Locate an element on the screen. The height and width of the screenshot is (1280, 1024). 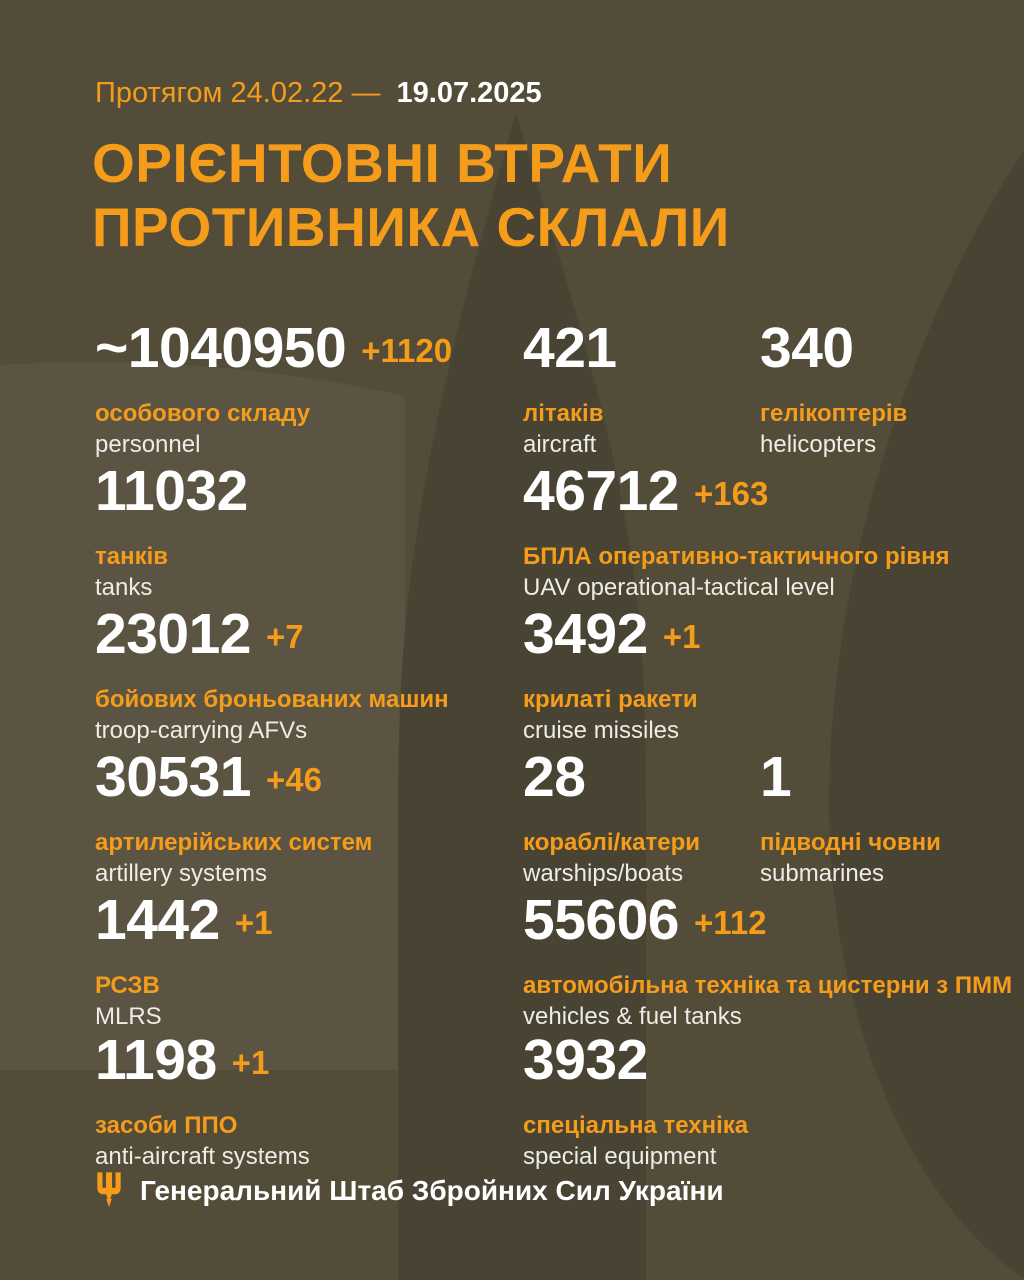
stat-value: 1442 is located at coordinates (157, 920).